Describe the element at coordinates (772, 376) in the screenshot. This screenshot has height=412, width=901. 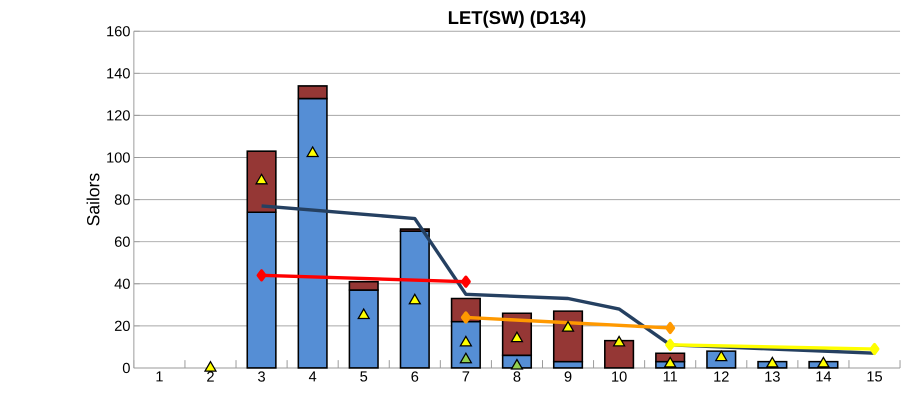
I see `x-tick-label: 13` at that location.